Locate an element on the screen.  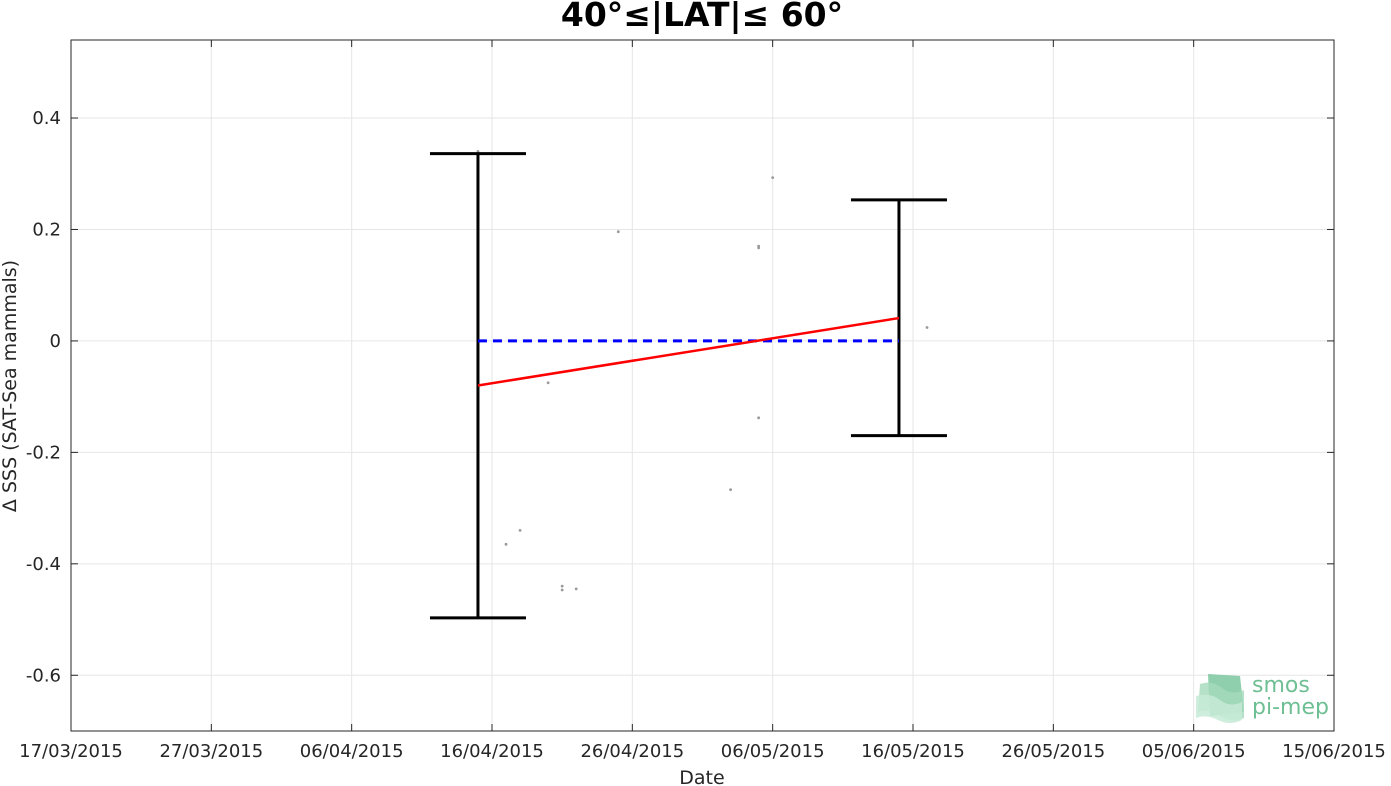
y-tick-label: -0.4 is located at coordinates (43, 564).